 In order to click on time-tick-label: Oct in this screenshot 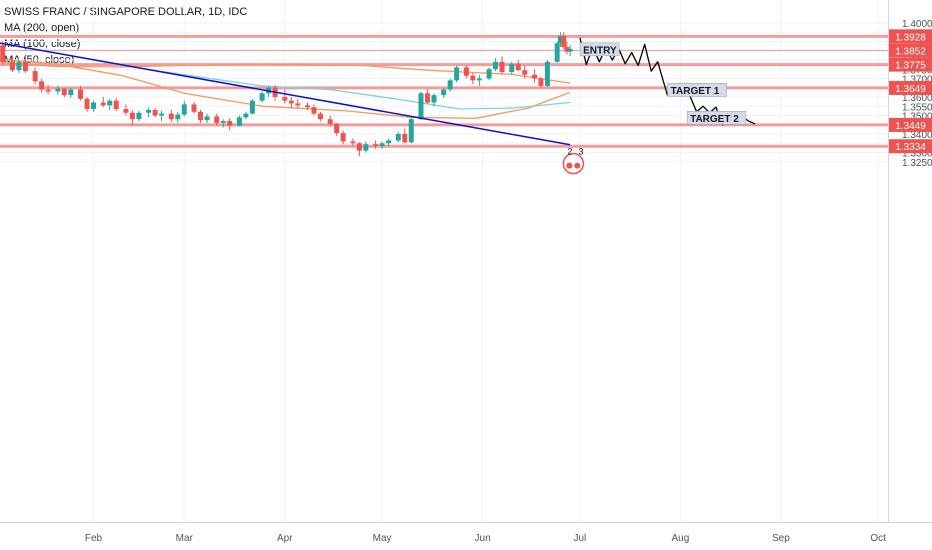, I will do `click(878, 538)`.